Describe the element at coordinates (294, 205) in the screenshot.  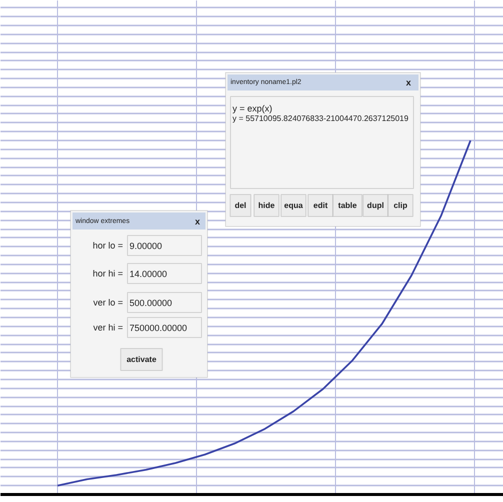
I see `annotation: equa` at that location.